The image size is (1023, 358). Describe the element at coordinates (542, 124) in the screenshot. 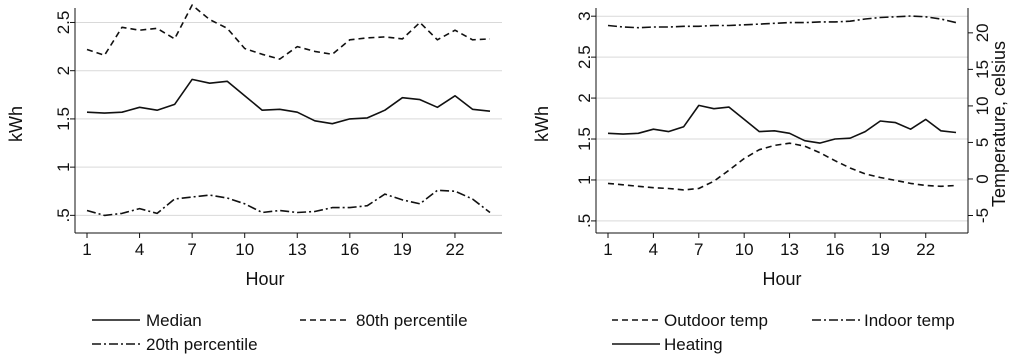

I see `right-y-axis-title: kWh` at that location.